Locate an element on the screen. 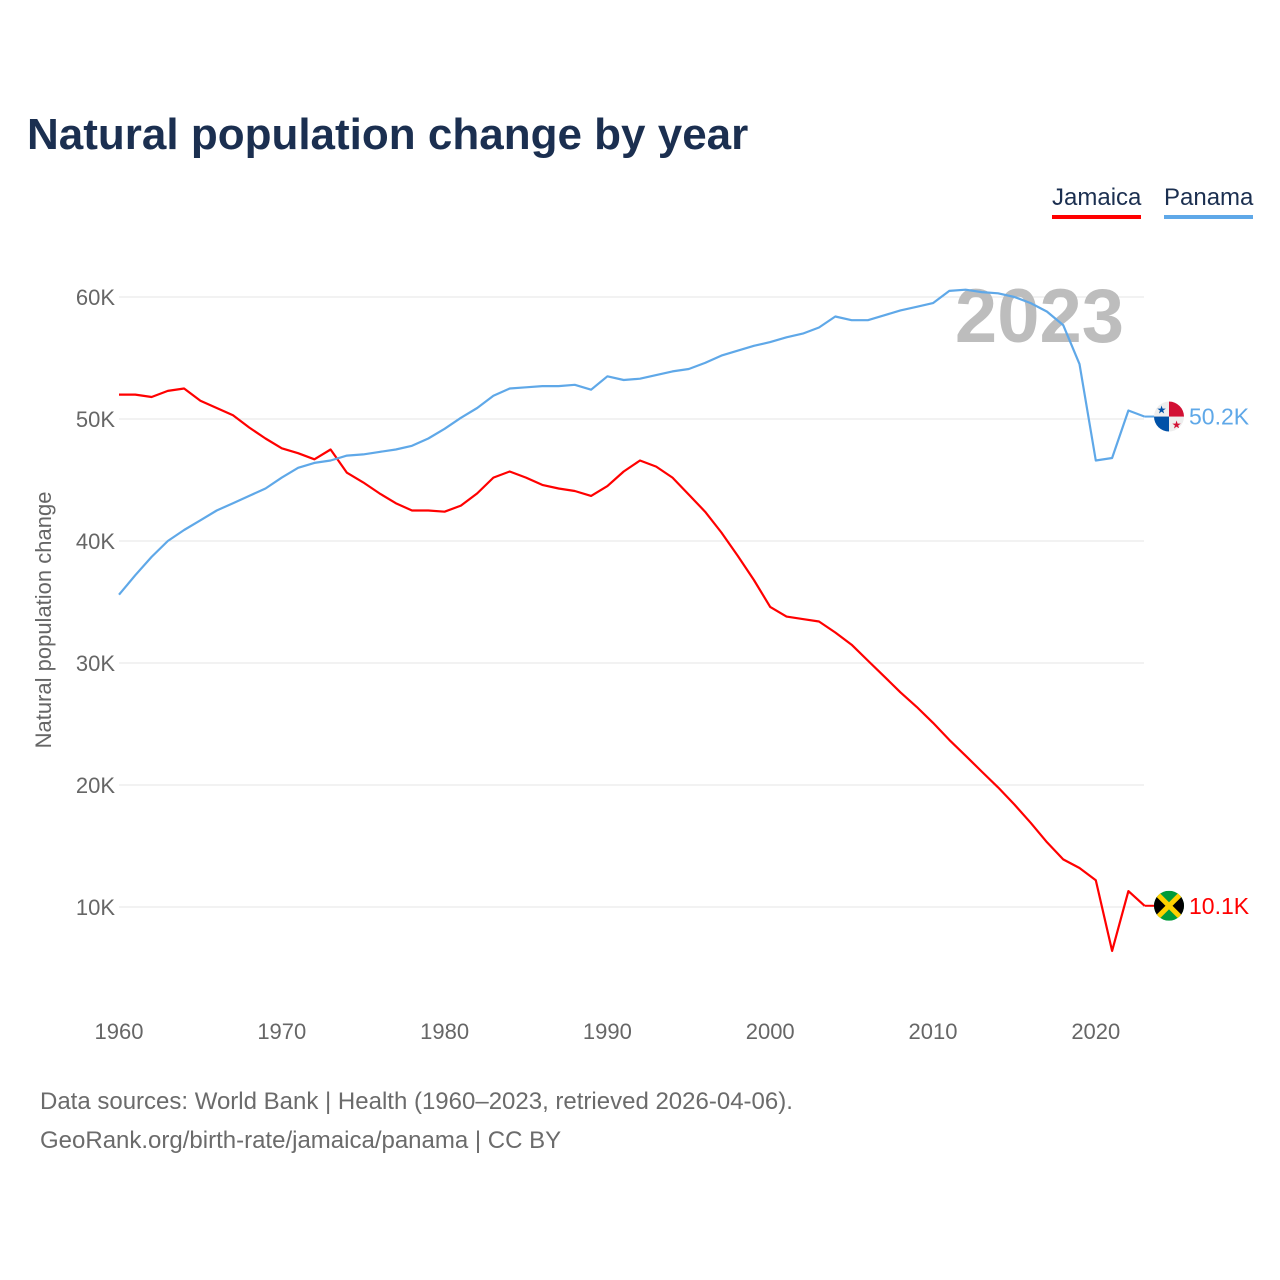  y-tick-label: 20K is located at coordinates (95, 785).